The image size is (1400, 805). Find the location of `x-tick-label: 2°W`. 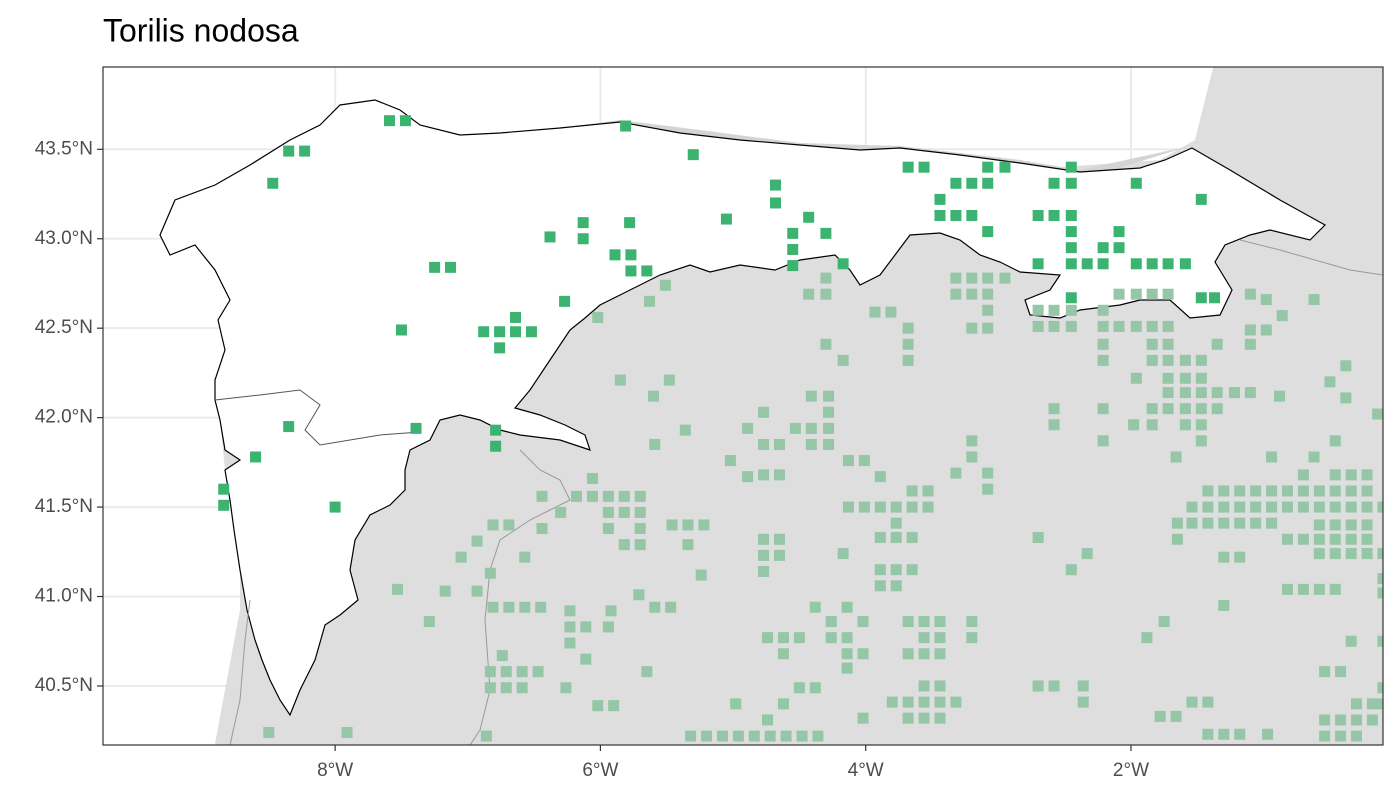

x-tick-label: 2°W is located at coordinates (1131, 770).